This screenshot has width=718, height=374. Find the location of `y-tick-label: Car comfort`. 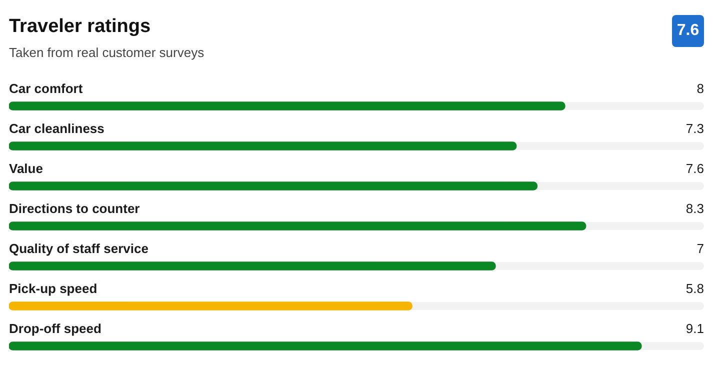

y-tick-label: Car comfort is located at coordinates (46, 88).